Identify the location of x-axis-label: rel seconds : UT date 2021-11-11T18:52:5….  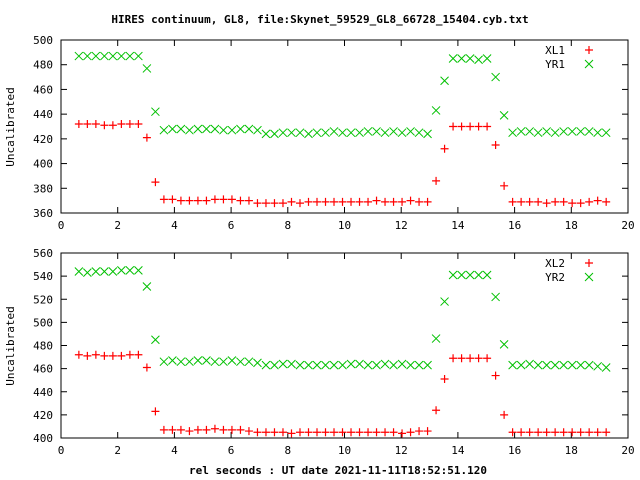
(338, 470).